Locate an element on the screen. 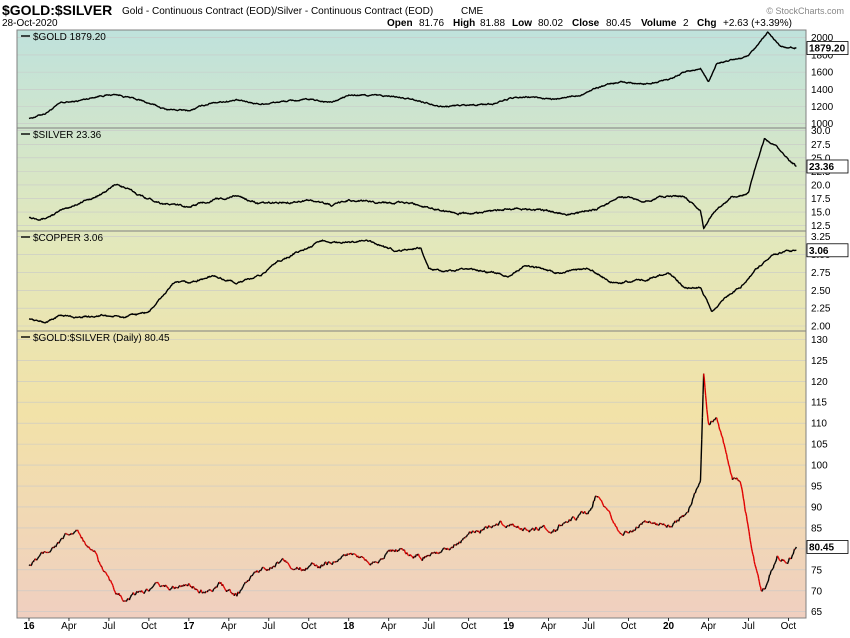 The height and width of the screenshot is (638, 850). volume-label: Volume is located at coordinates (659, 23).